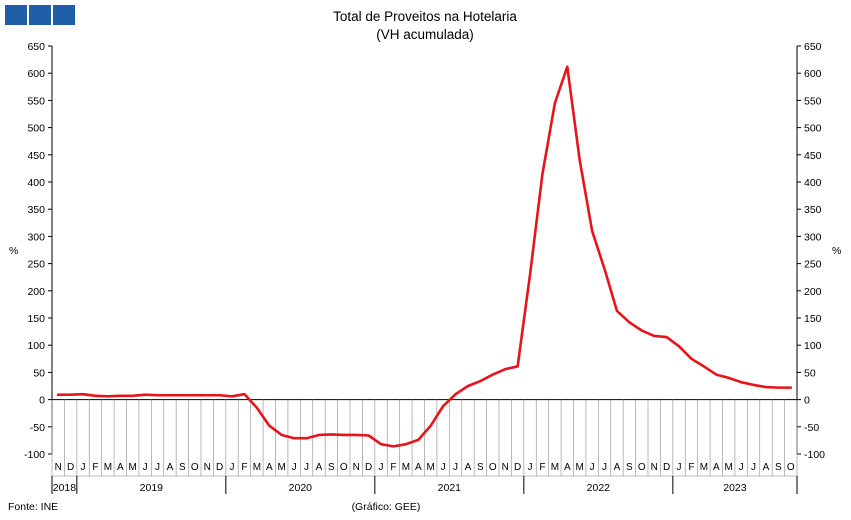  I want to click on y-tick-label-left: 400, so click(36, 183).